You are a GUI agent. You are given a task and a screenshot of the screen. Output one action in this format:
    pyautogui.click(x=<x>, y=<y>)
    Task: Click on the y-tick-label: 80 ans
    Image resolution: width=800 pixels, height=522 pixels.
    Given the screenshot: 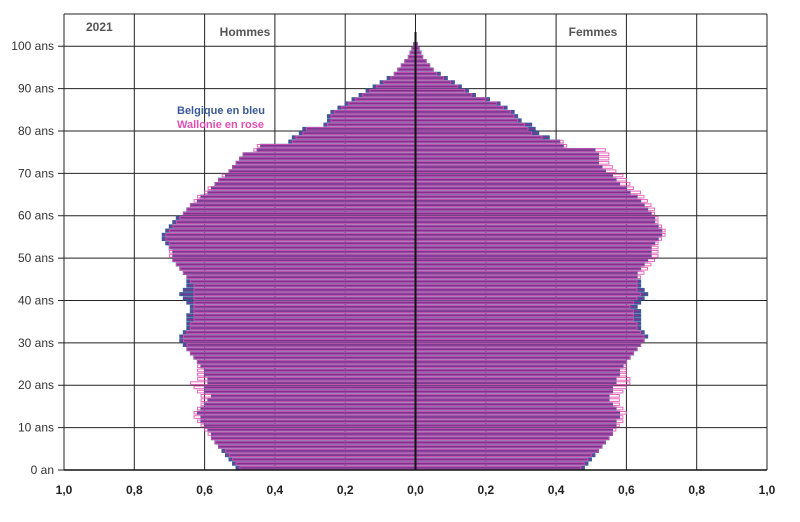 What is the action you would take?
    pyautogui.click(x=36, y=131)
    